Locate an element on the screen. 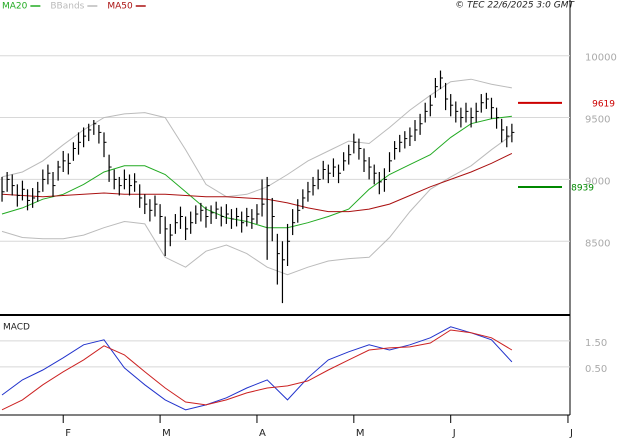 Image resolution: width=627 pixels, height=440 pixels. x-tick-label: A is located at coordinates (262, 433).